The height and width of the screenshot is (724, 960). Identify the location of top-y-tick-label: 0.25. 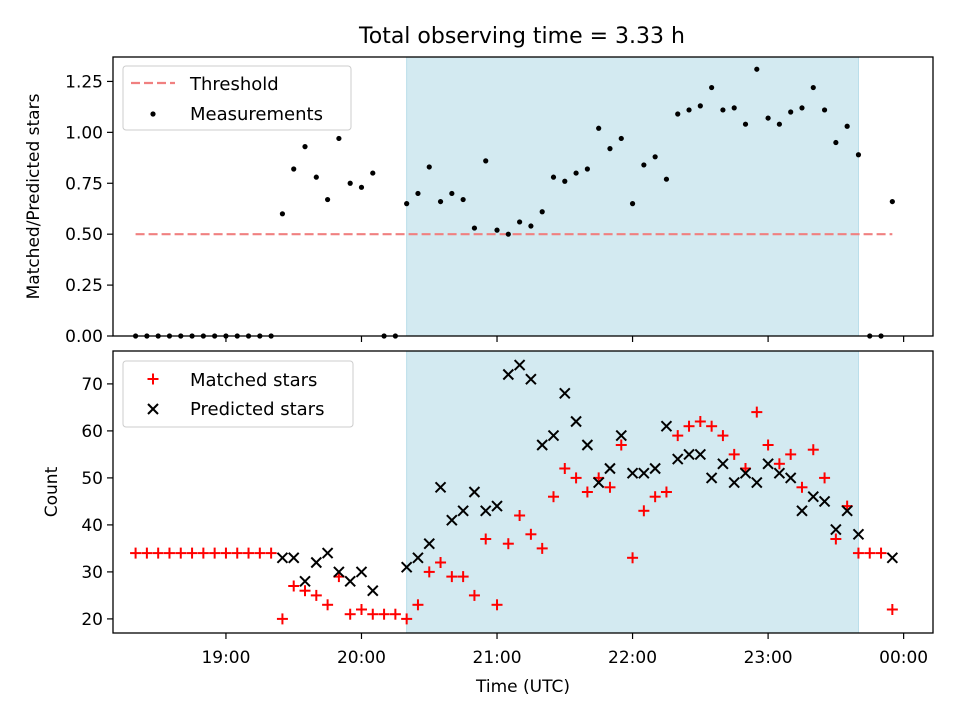
(84, 286).